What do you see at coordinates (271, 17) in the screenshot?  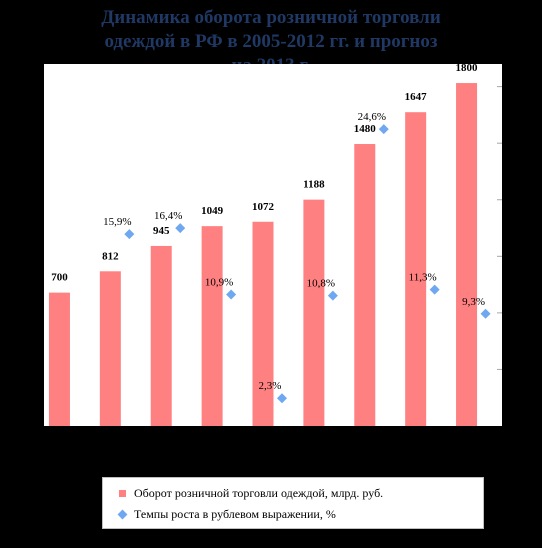 I see `chart-title-line-1: Динамика оборота розничной торговли` at bounding box center [271, 17].